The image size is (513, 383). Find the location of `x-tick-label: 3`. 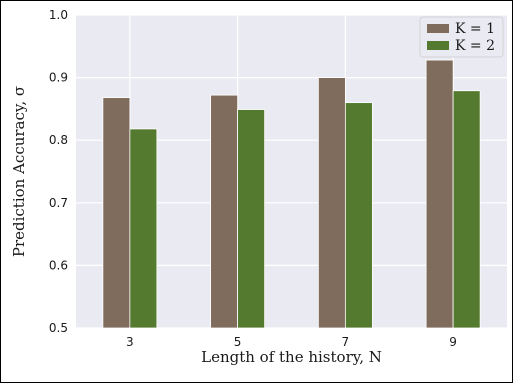

x-tick-label: 3 is located at coordinates (130, 342).